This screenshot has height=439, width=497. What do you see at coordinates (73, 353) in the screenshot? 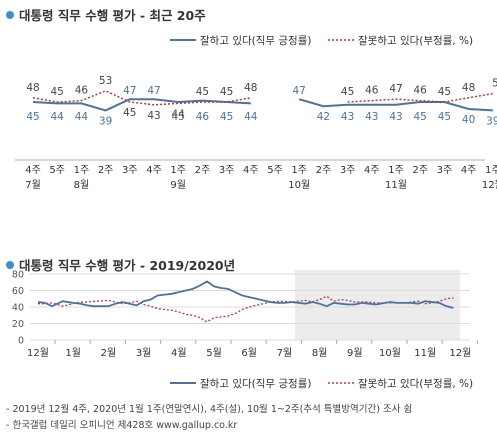
I see `x-tick-label: 1월` at bounding box center [73, 353].